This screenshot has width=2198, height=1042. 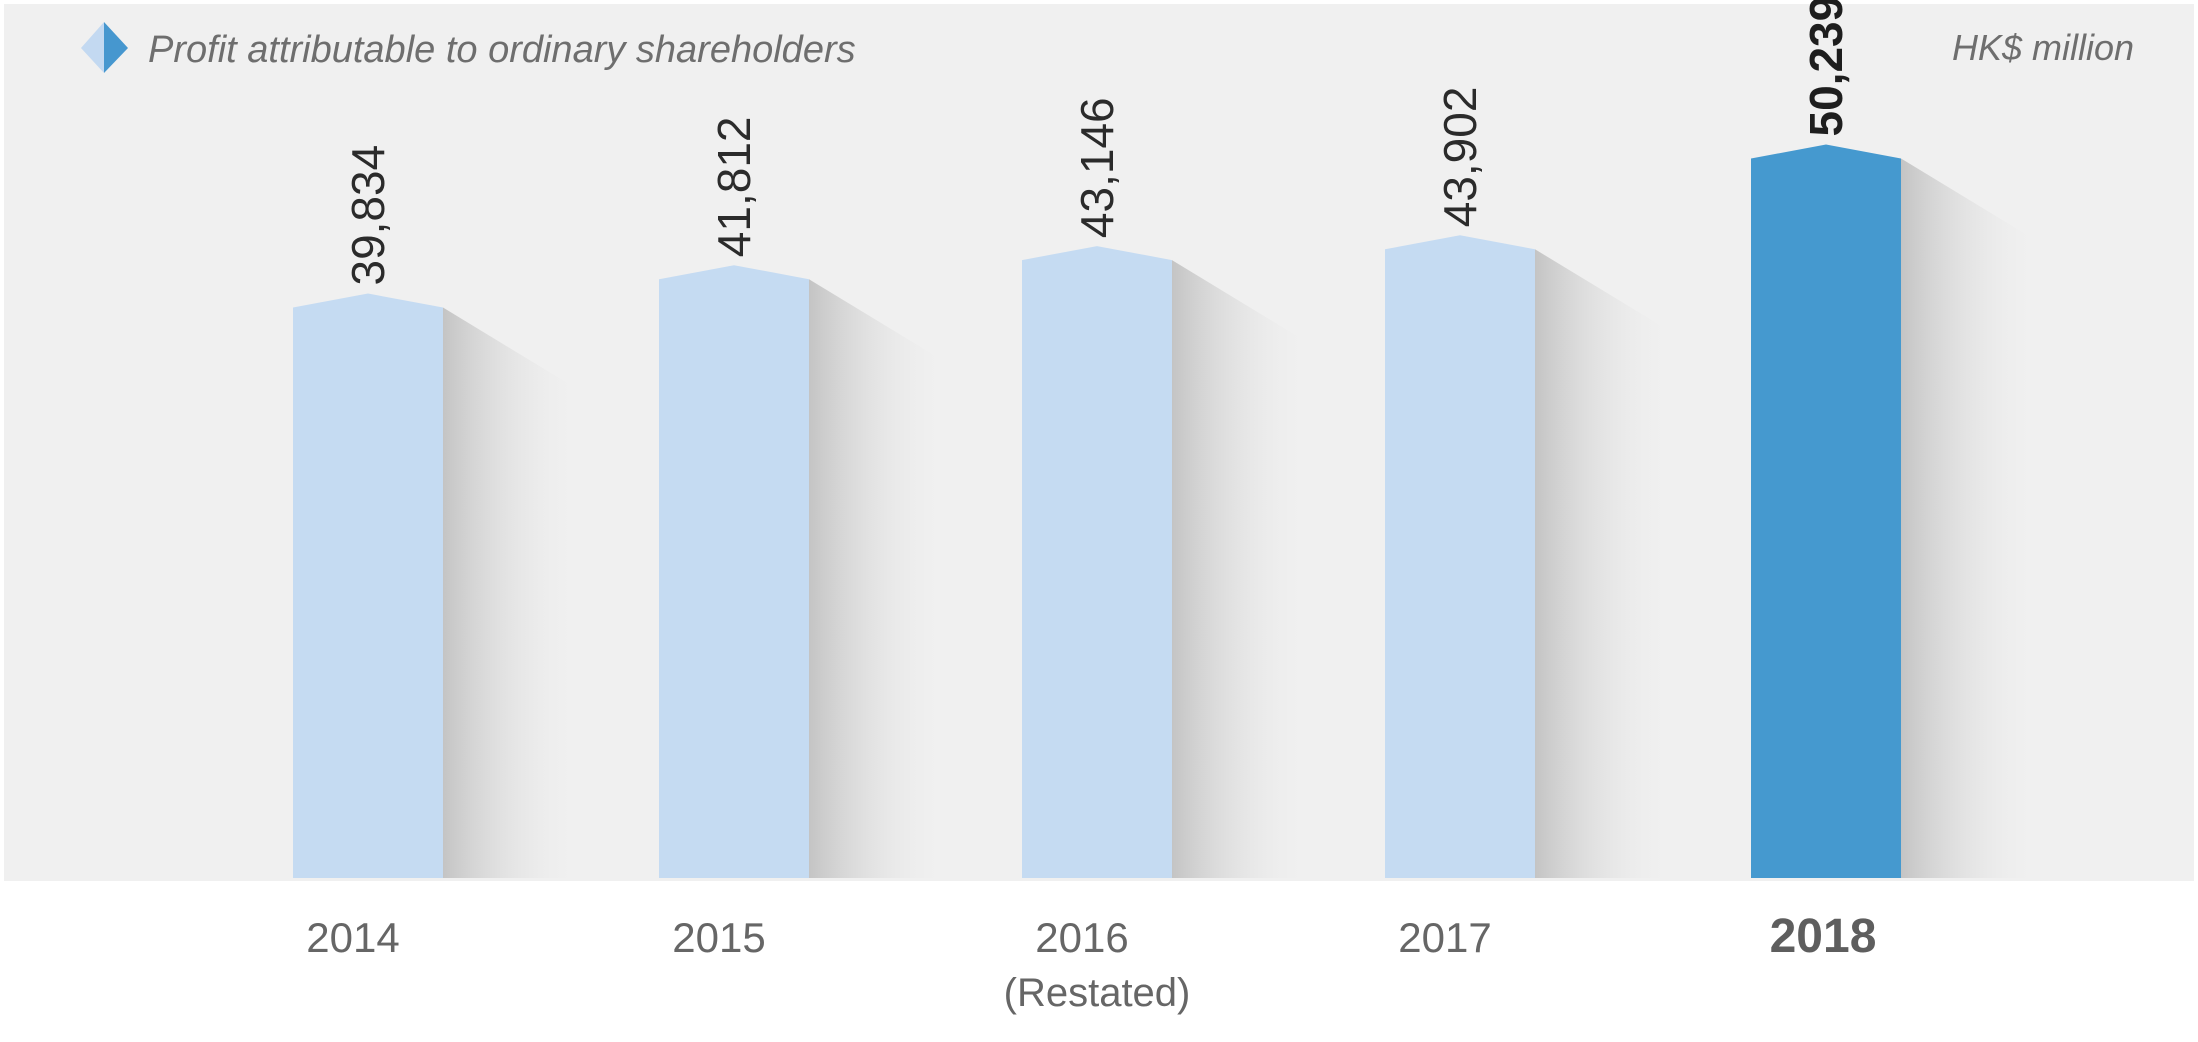 I want to click on diamond-icon, so click(x=104, y=47).